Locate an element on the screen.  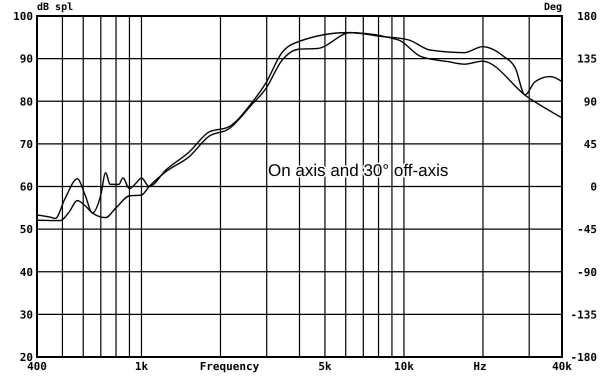
y-tick-label: 30 is located at coordinates (26, 315).